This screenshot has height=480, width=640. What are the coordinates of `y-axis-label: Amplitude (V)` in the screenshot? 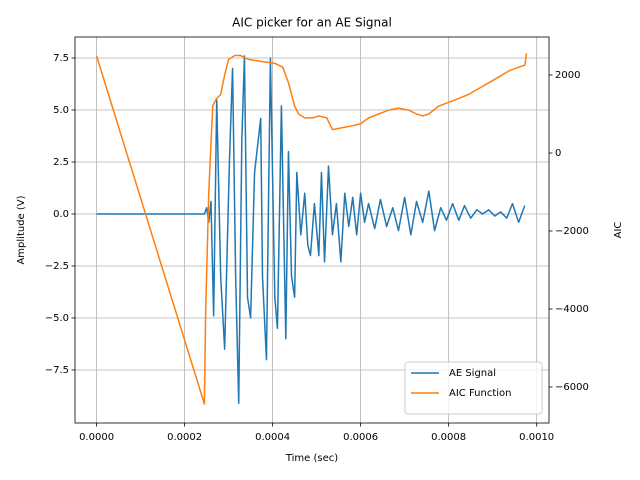 It's located at (21, 229).